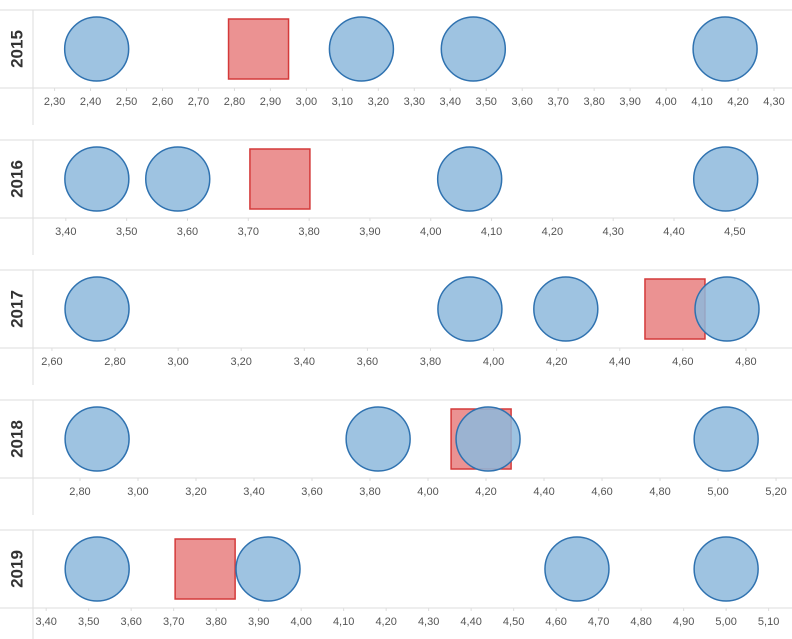 The width and height of the screenshot is (792, 639). Describe the element at coordinates (768, 622) in the screenshot. I see `x-tick-label: 5,10` at that location.